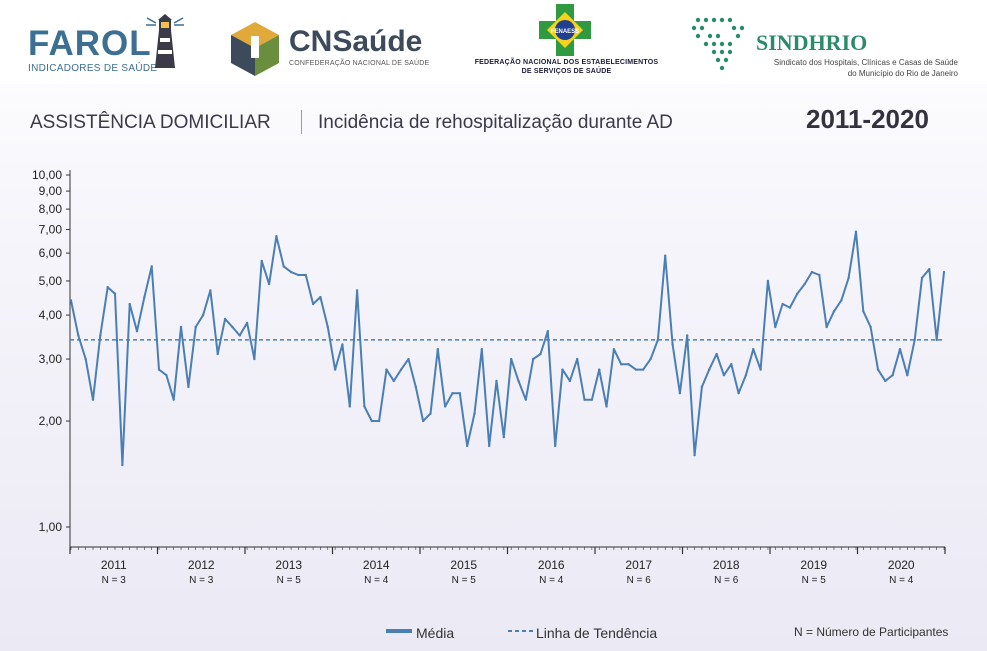 This screenshot has width=987, height=651. What do you see at coordinates (435, 633) in the screenshot?
I see `legend-media-label: Média` at bounding box center [435, 633].